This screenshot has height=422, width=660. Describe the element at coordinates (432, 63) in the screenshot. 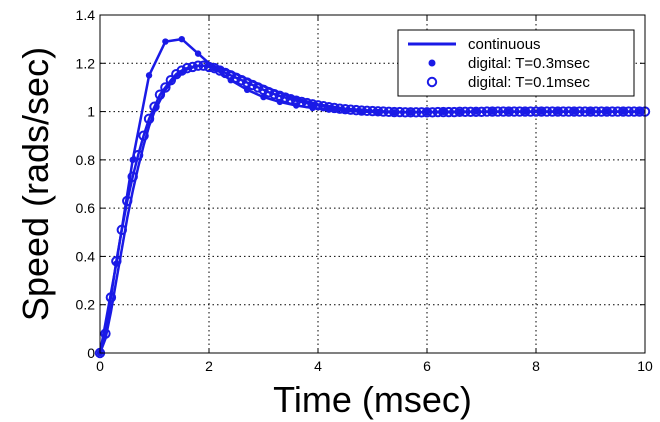

I see `legend-swatch-dot` at that location.